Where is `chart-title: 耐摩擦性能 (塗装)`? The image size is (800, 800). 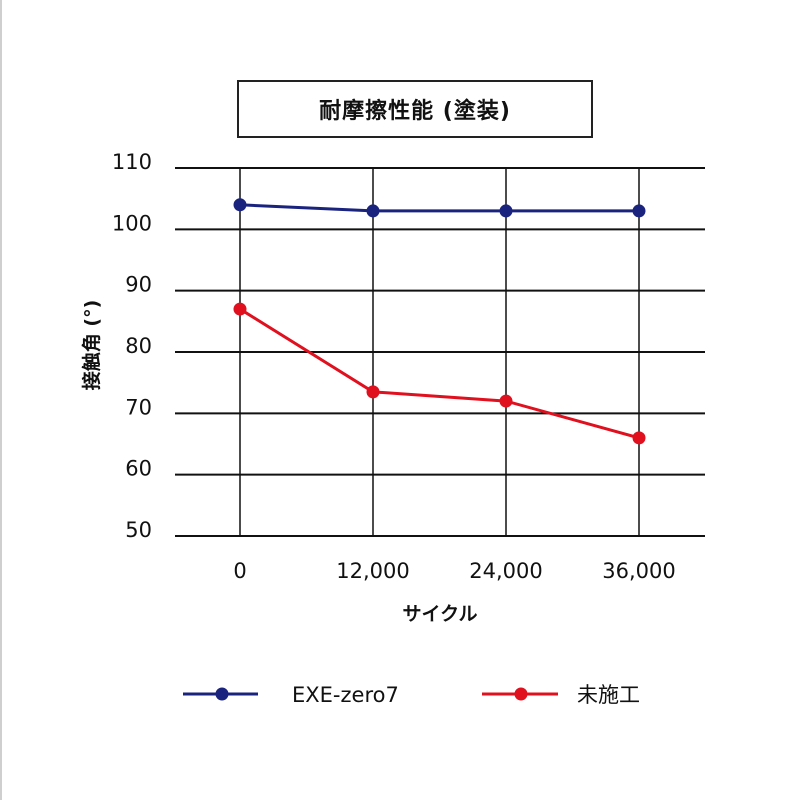 chart-title: 耐摩擦性能 (塗装) is located at coordinates (415, 109).